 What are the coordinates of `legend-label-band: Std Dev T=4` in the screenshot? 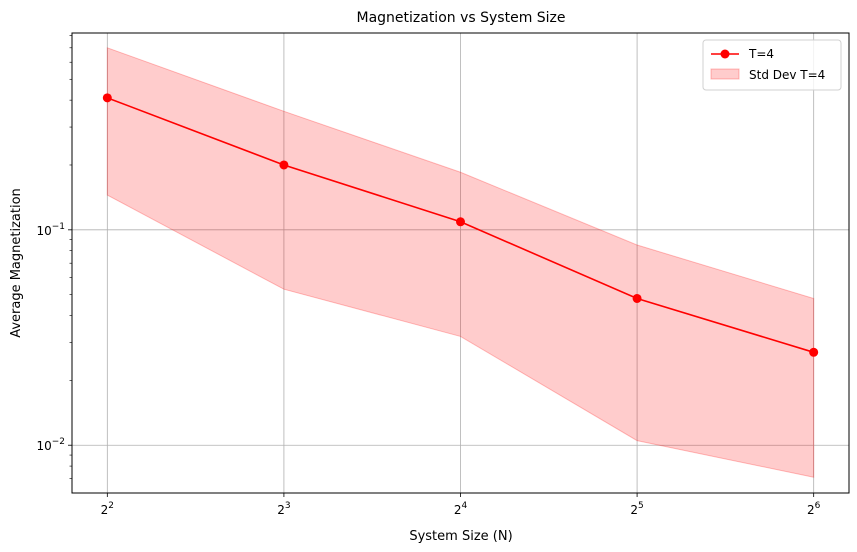 It's located at (787, 75).